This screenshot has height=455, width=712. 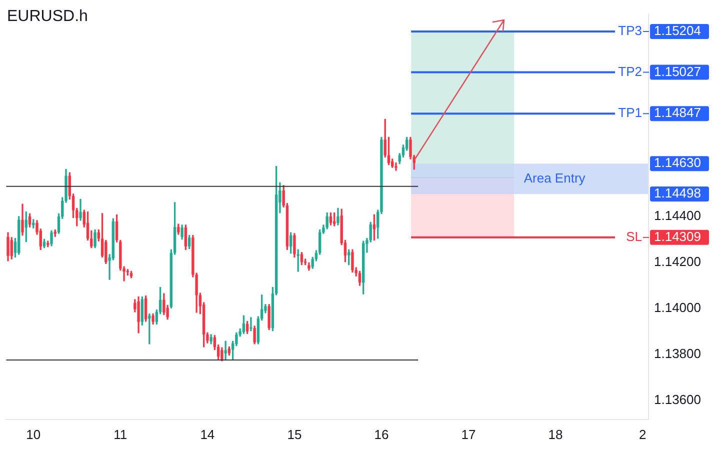 I want to click on x-tick-label: 11, so click(x=121, y=434).